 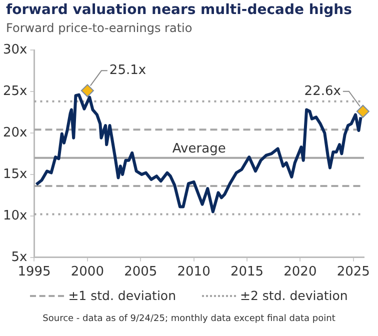 I want to click on data-label: 22.6x, so click(x=323, y=91).